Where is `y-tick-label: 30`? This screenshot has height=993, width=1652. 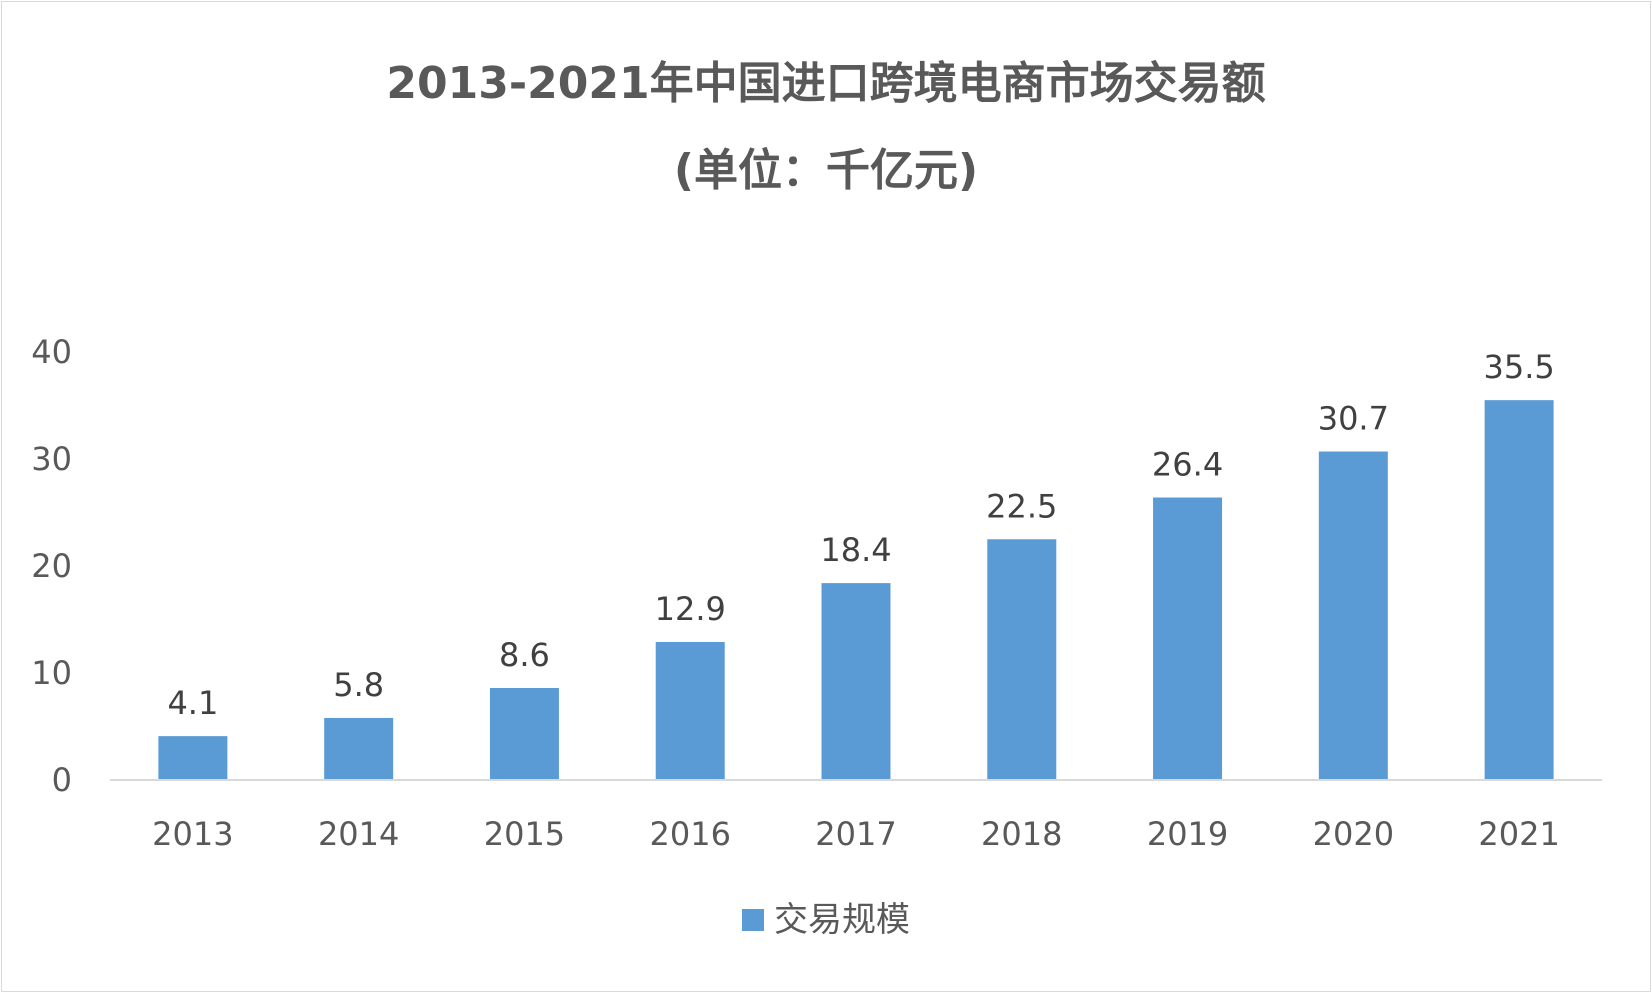 y-tick-label: 30 is located at coordinates (51, 459).